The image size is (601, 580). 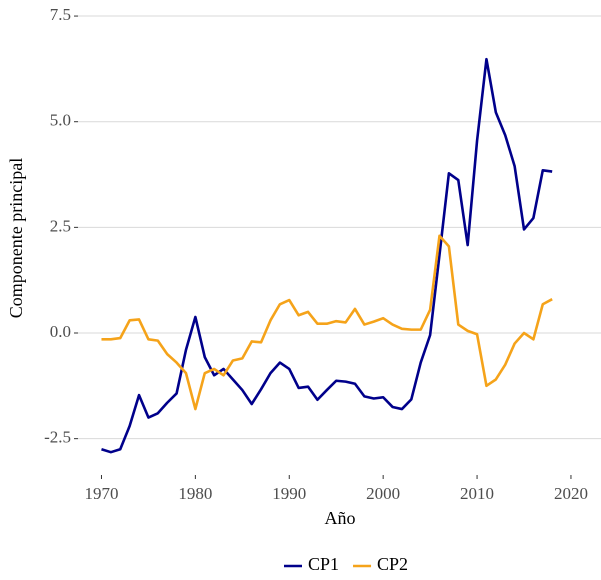 I want to click on x-tick-label: 2000, so click(x=383, y=493).